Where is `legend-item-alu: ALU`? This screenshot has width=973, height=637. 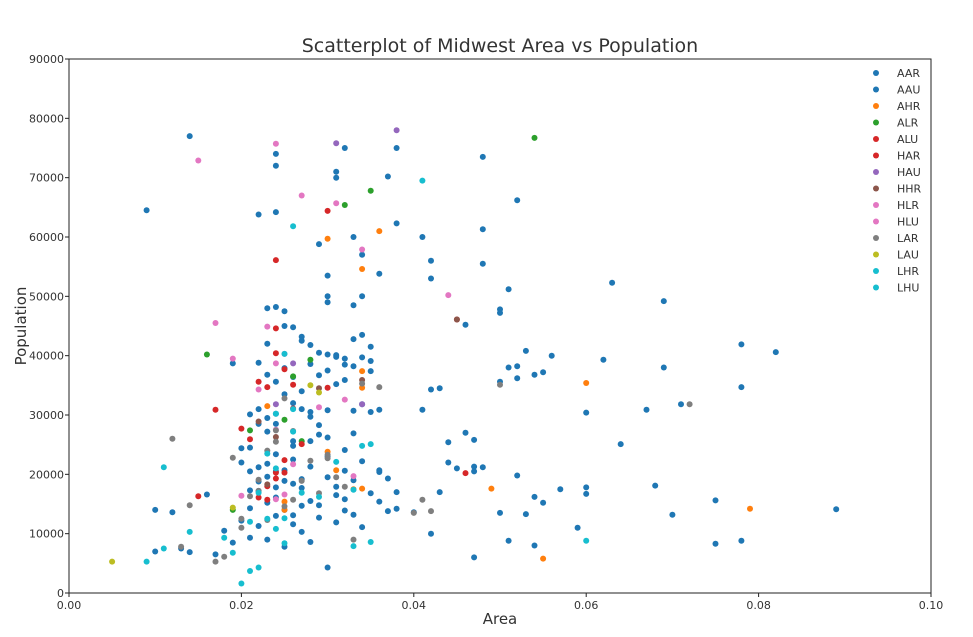
legend-item-alu: ALU is located at coordinates (895, 139).